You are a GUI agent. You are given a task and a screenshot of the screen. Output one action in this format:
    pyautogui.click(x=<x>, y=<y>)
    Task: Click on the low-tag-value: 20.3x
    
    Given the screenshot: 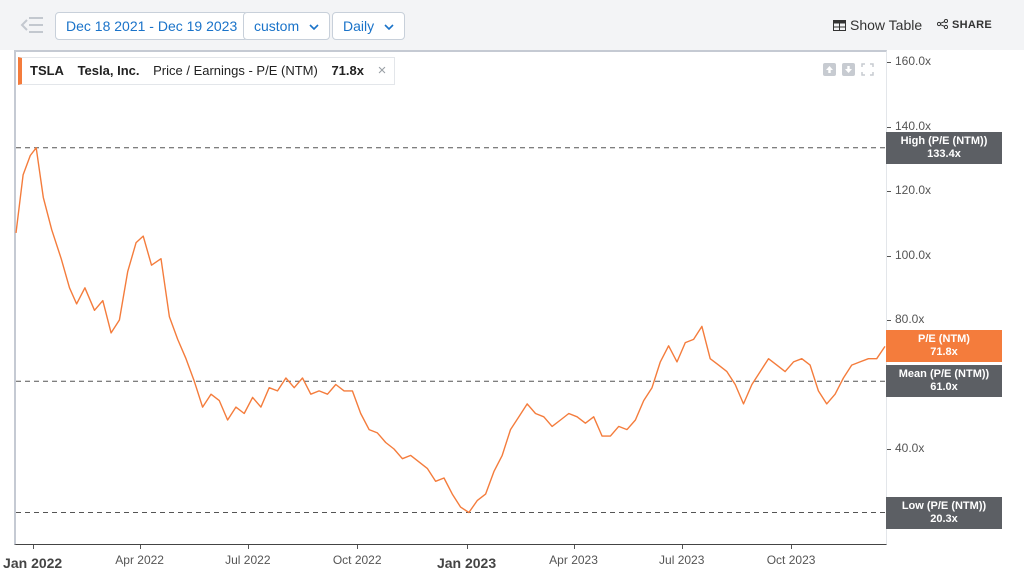 What is the action you would take?
    pyautogui.click(x=944, y=518)
    